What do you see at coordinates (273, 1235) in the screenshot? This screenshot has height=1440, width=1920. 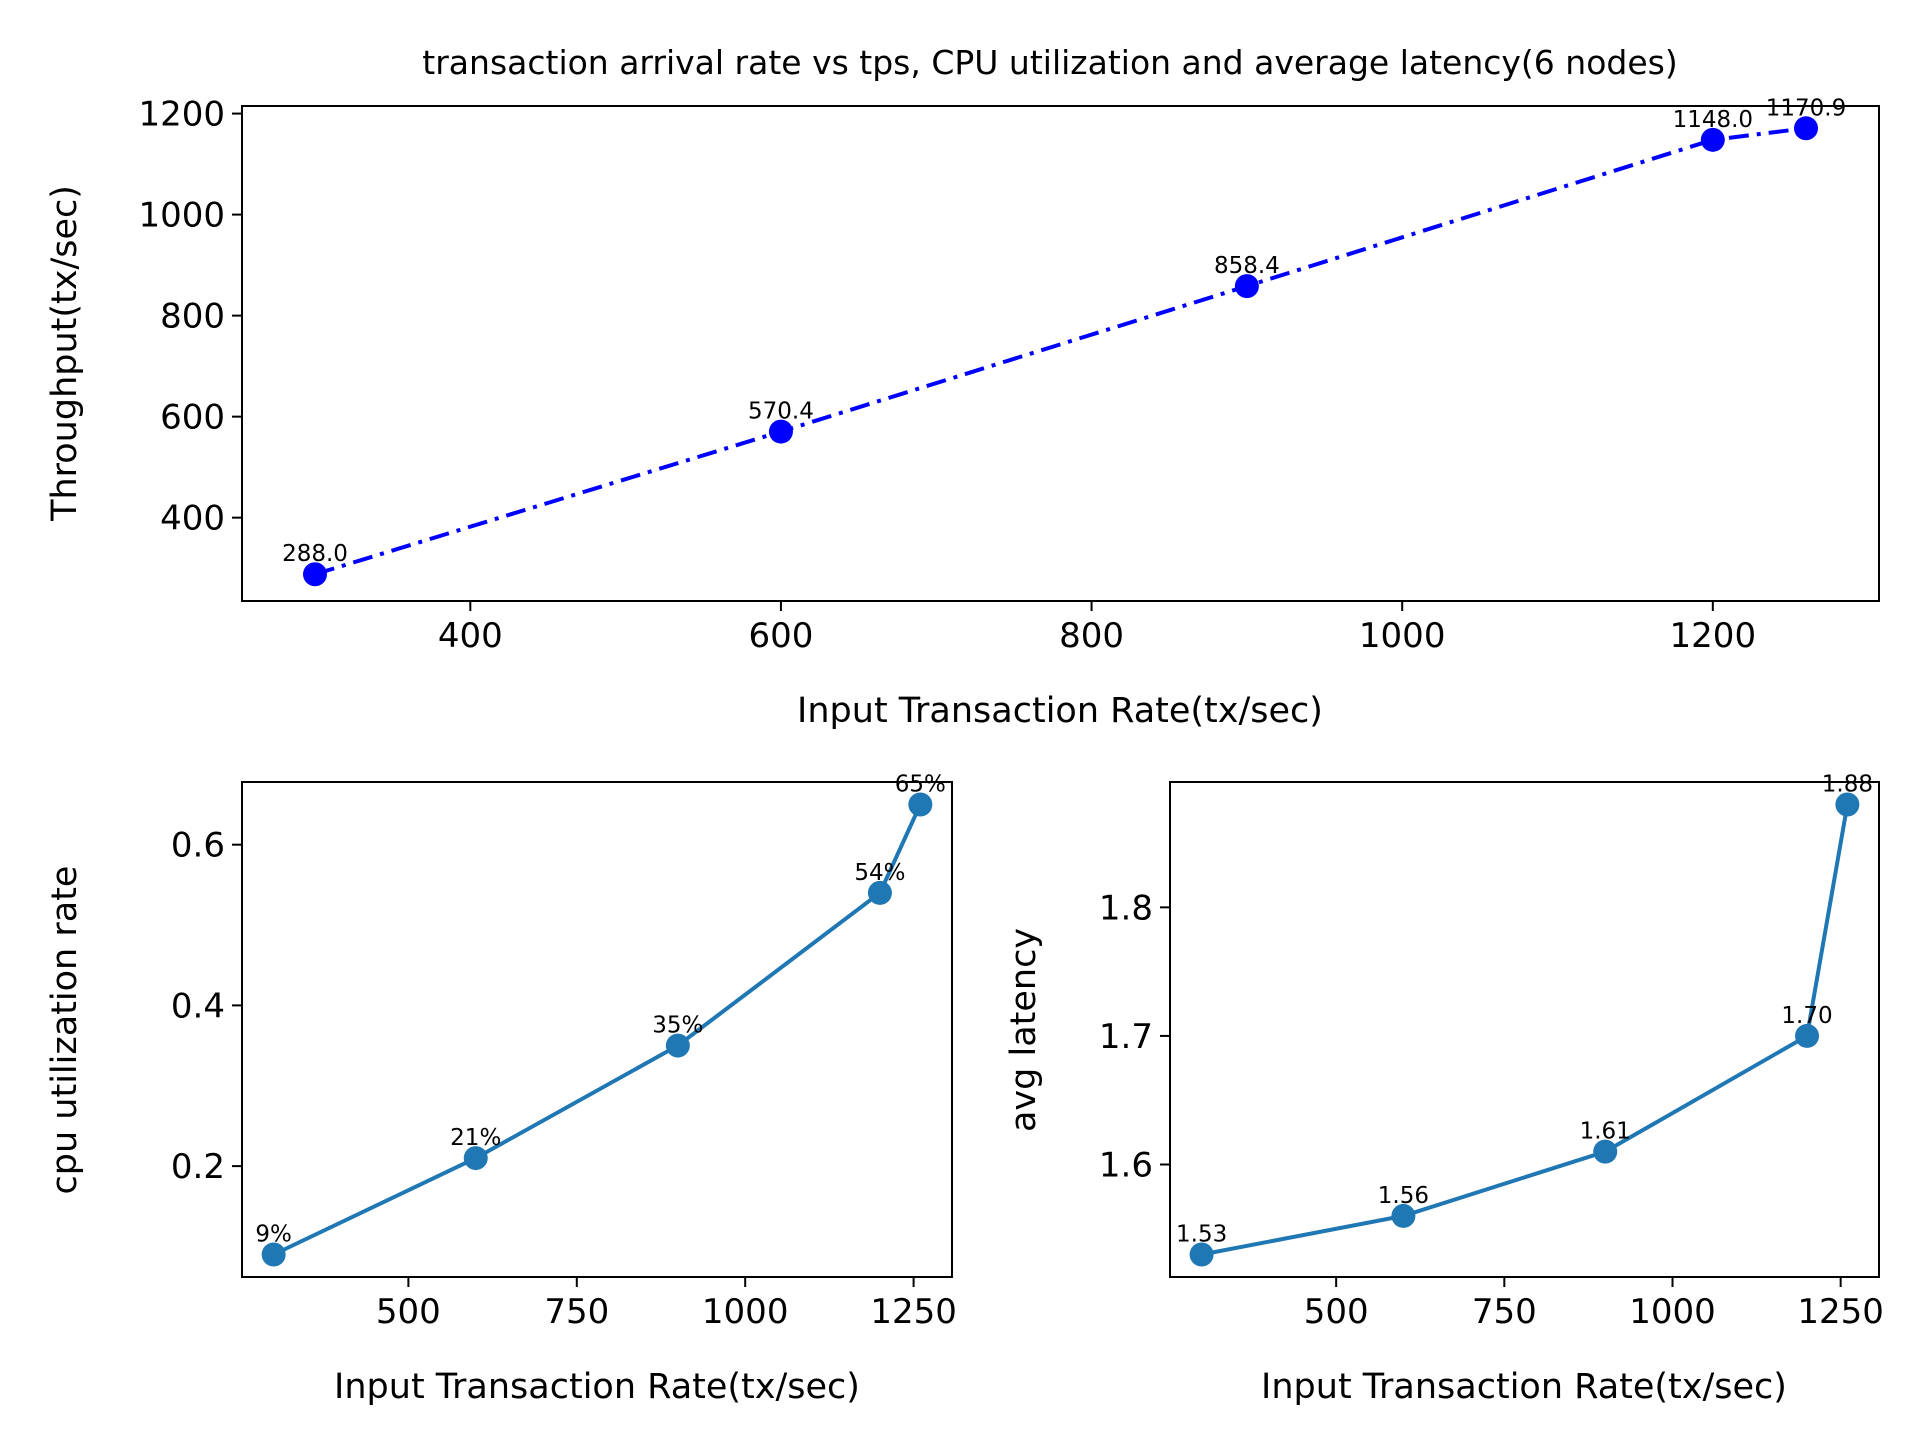 I see `data-label: 9%` at bounding box center [273, 1235].